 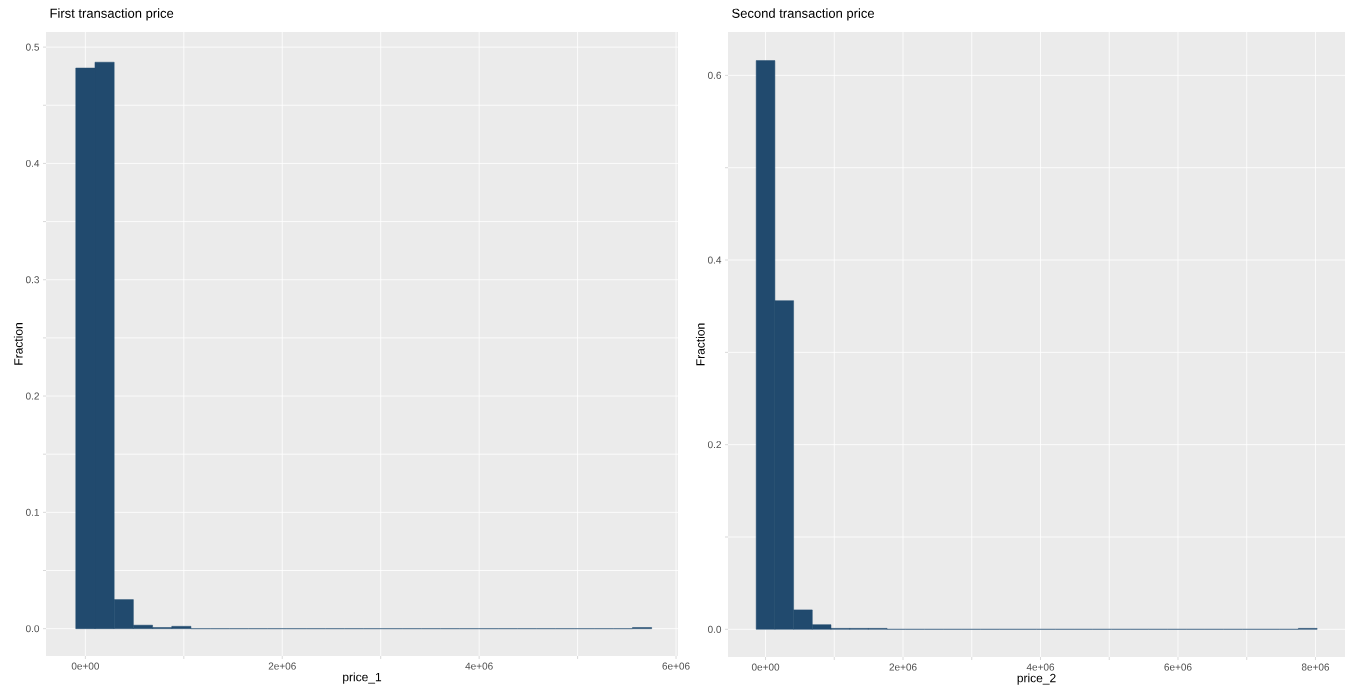 I want to click on y-tick-label: 0.3, so click(x=32, y=280).